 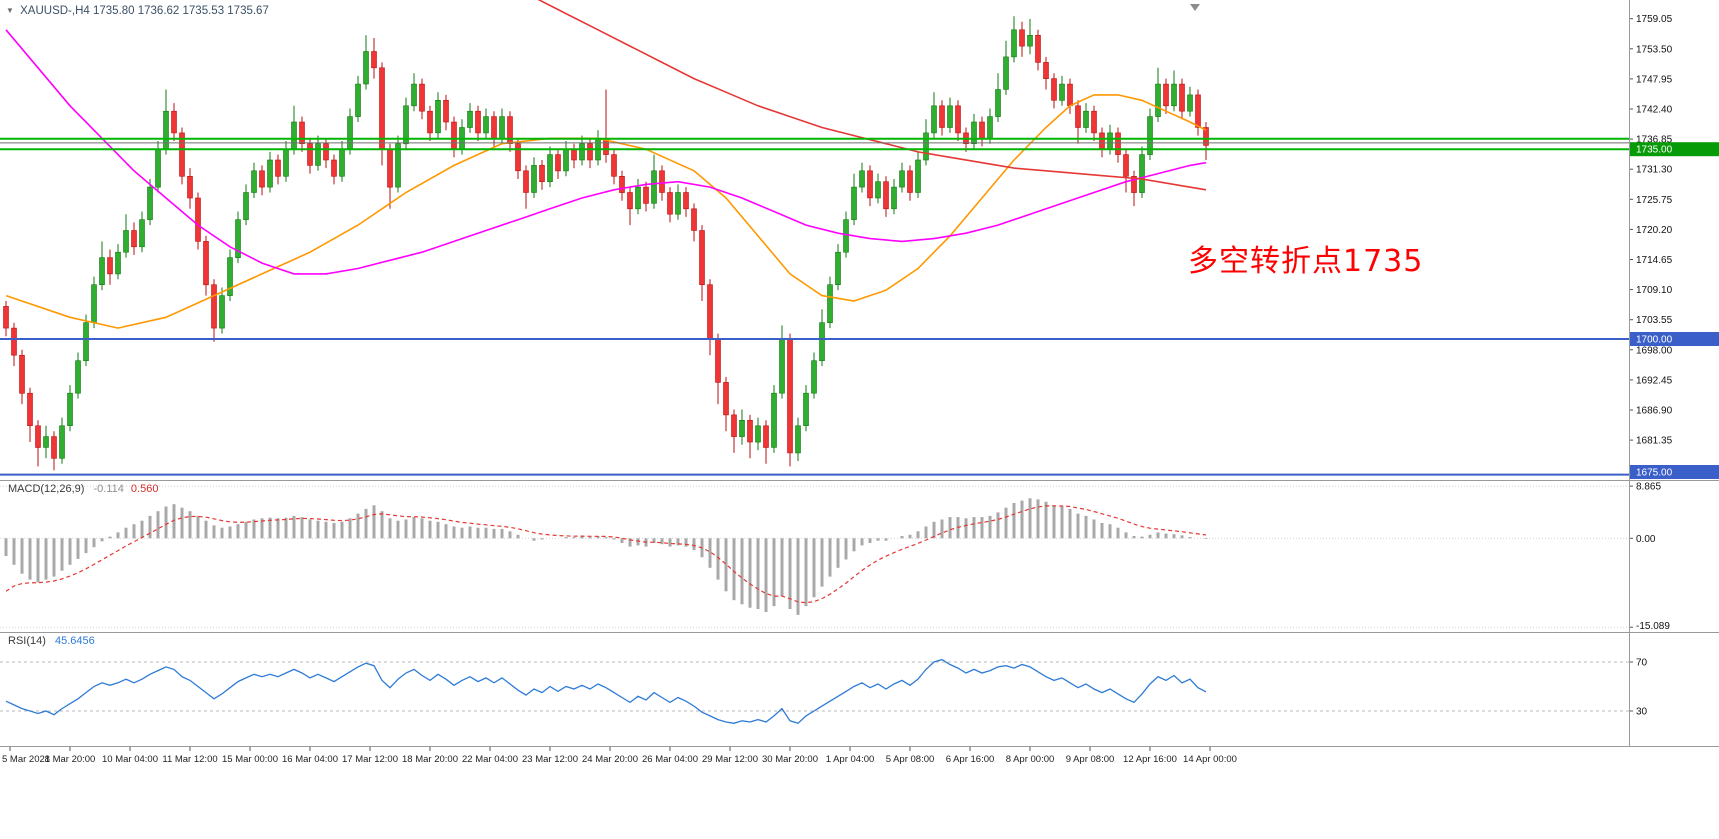 I want to click on macd-signal-line, so click(x=606, y=554).